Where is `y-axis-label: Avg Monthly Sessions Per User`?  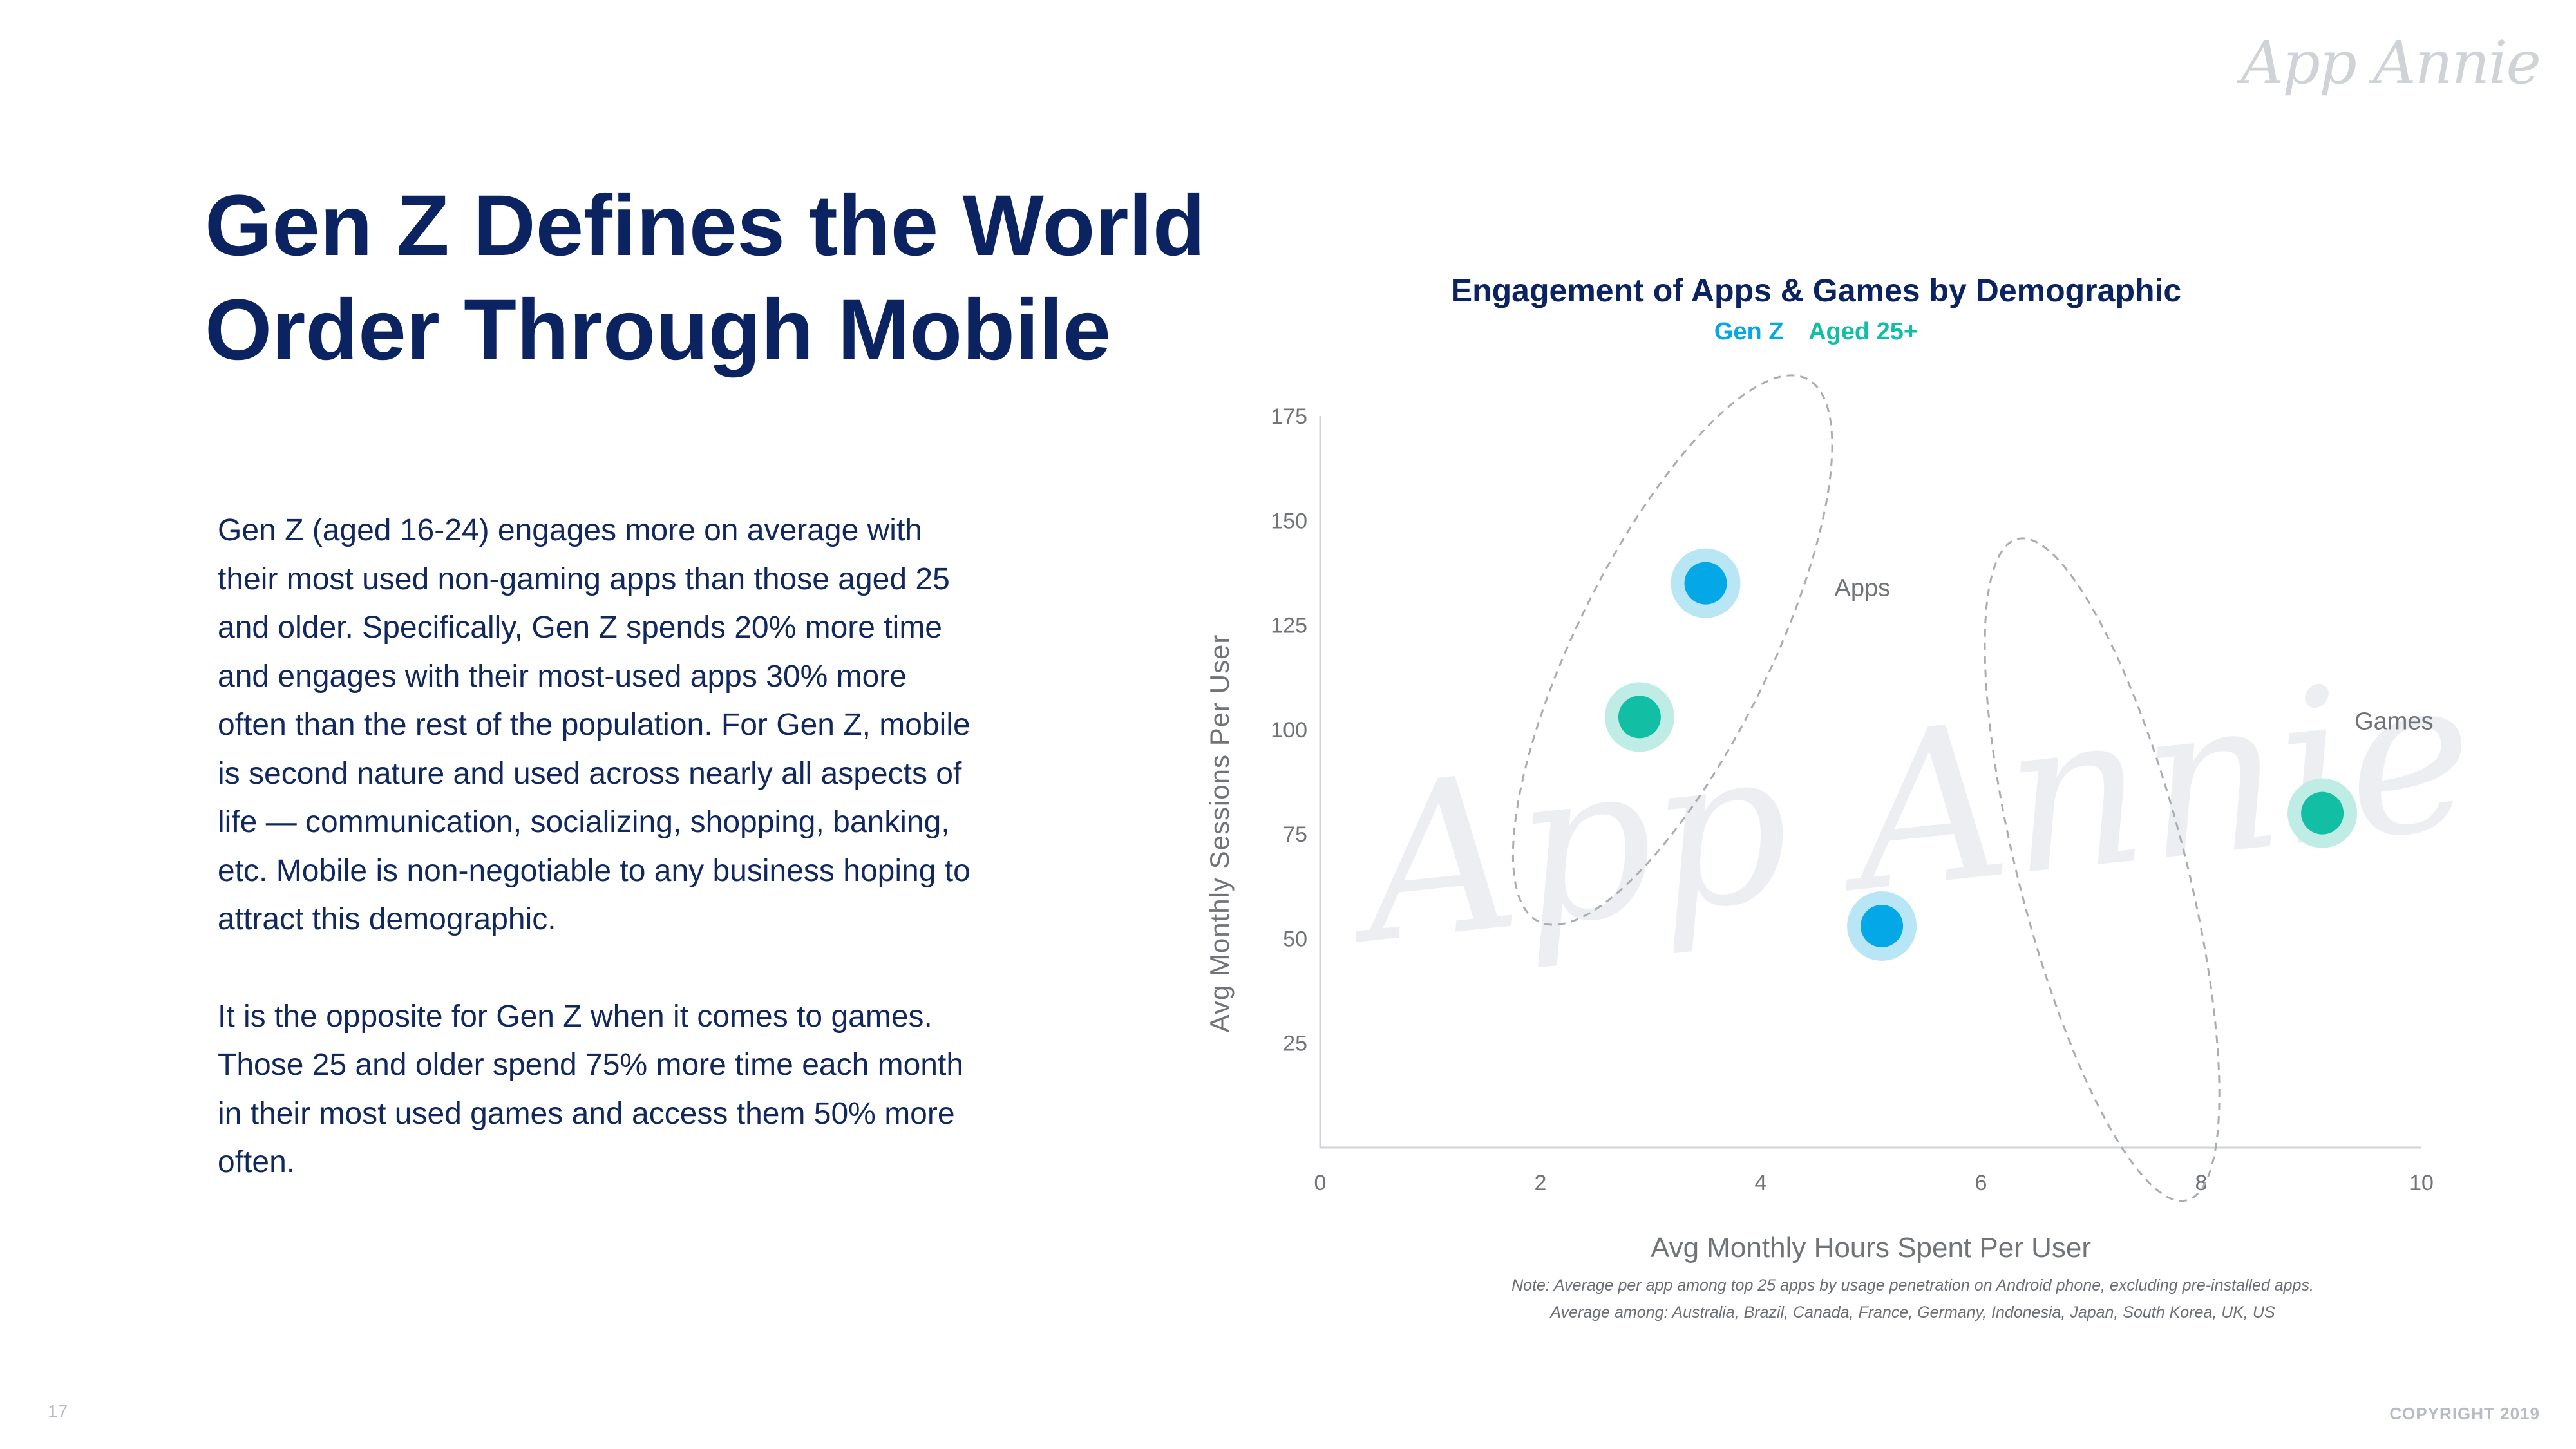
y-axis-label: Avg Monthly Sessions Per User is located at coordinates (1220, 834).